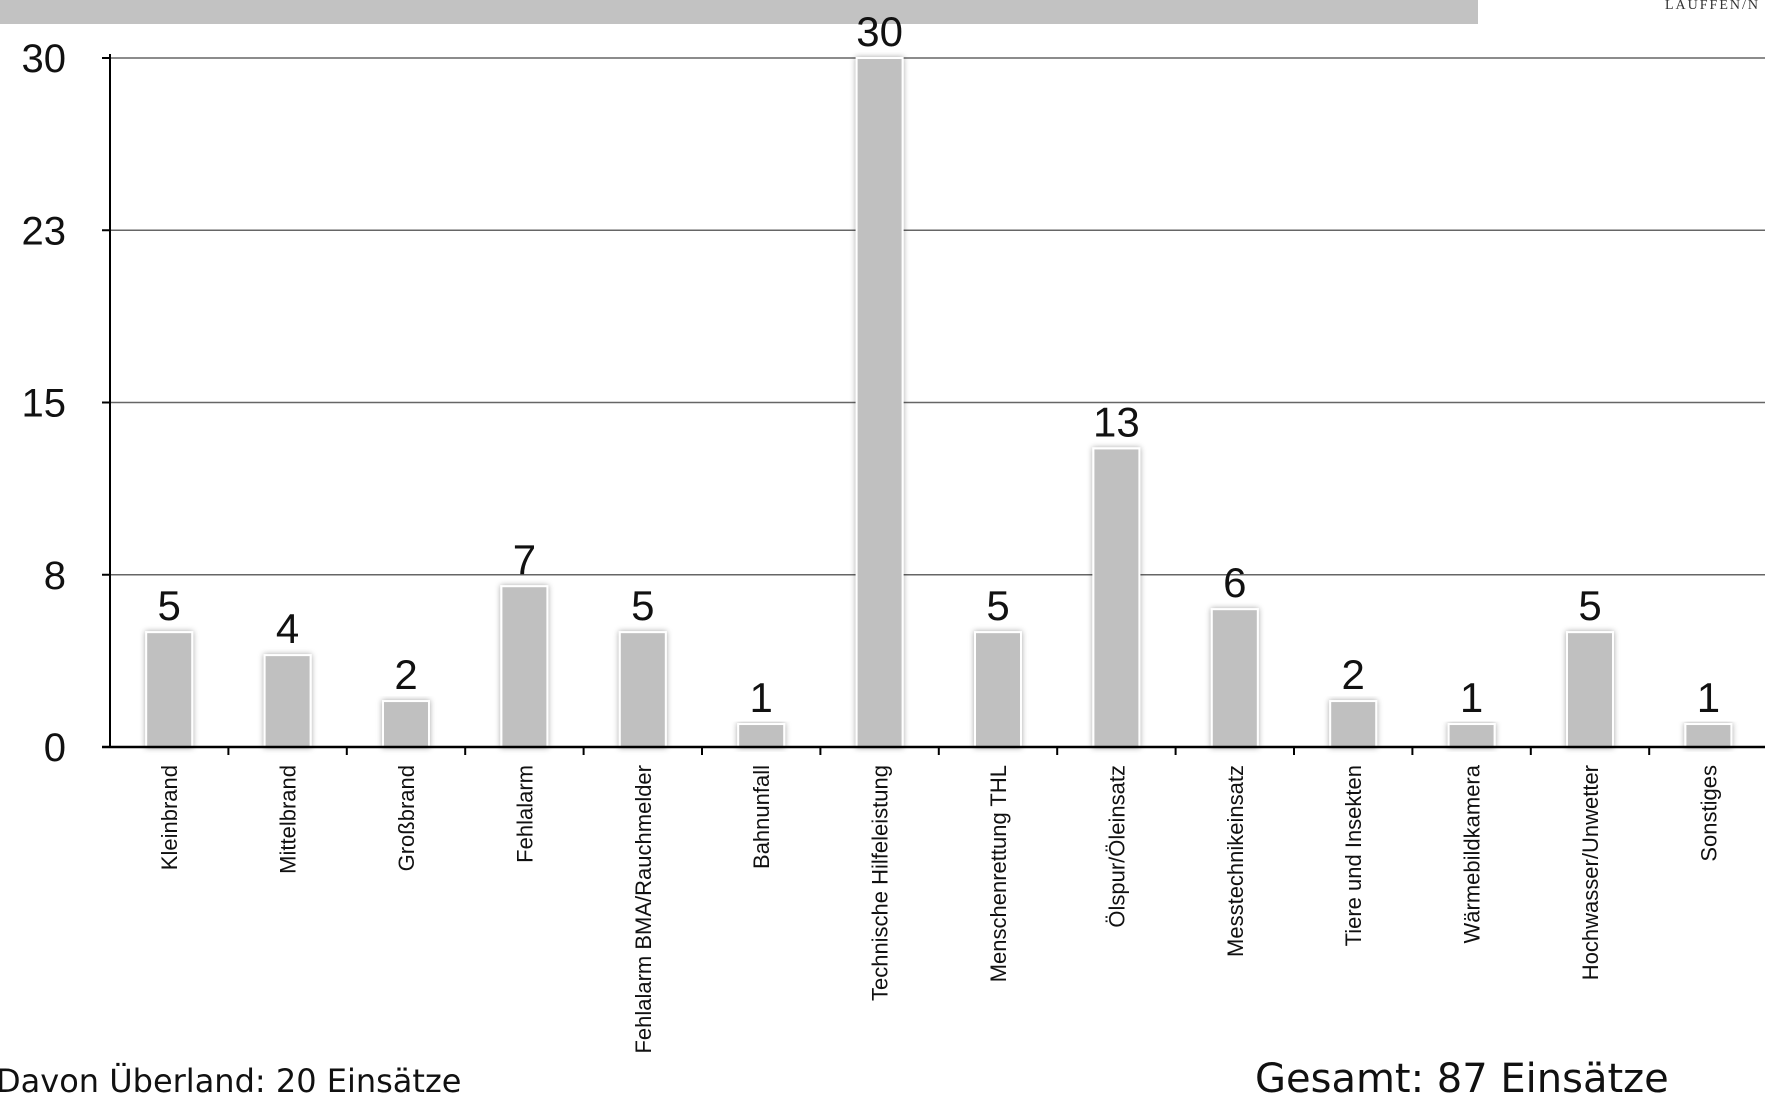  Describe the element at coordinates (1353, 855) in the screenshot. I see `x-tick-label: Tiere und Insekten` at that location.